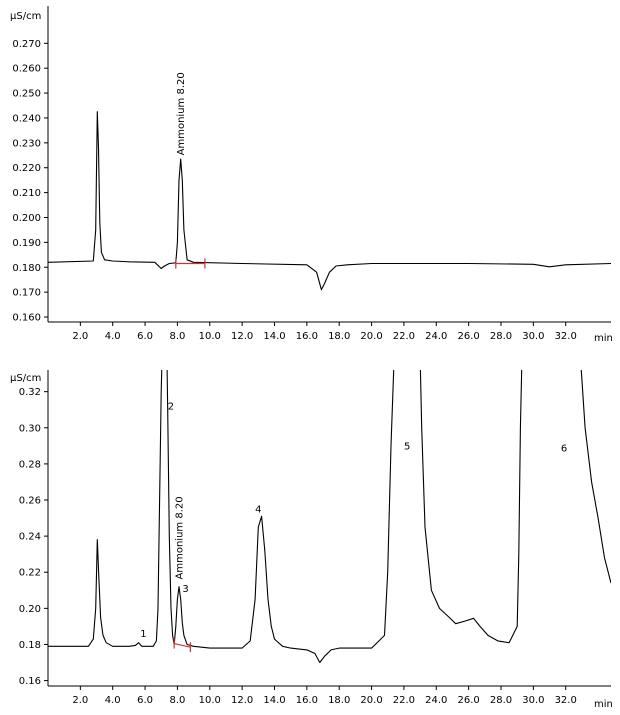  I want to click on peak-number-label: 2, so click(171, 407).